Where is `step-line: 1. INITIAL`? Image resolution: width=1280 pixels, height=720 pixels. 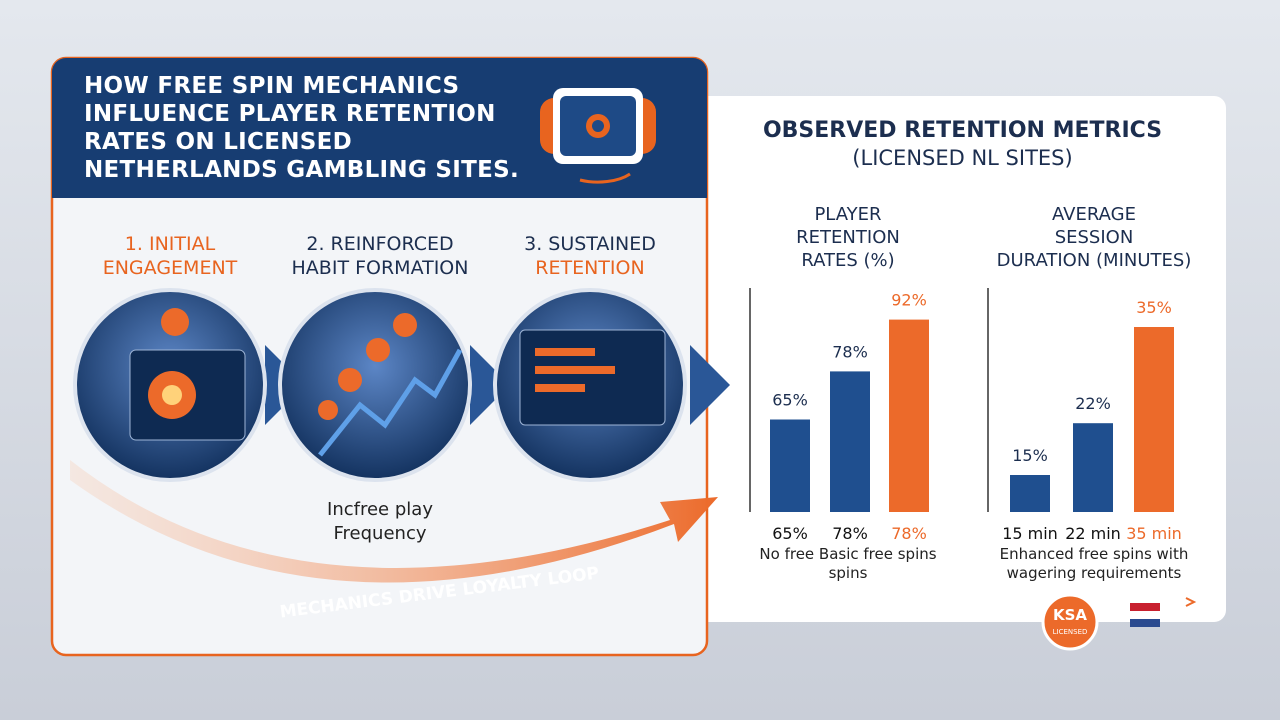
step-line: 1. INITIAL is located at coordinates (170, 244).